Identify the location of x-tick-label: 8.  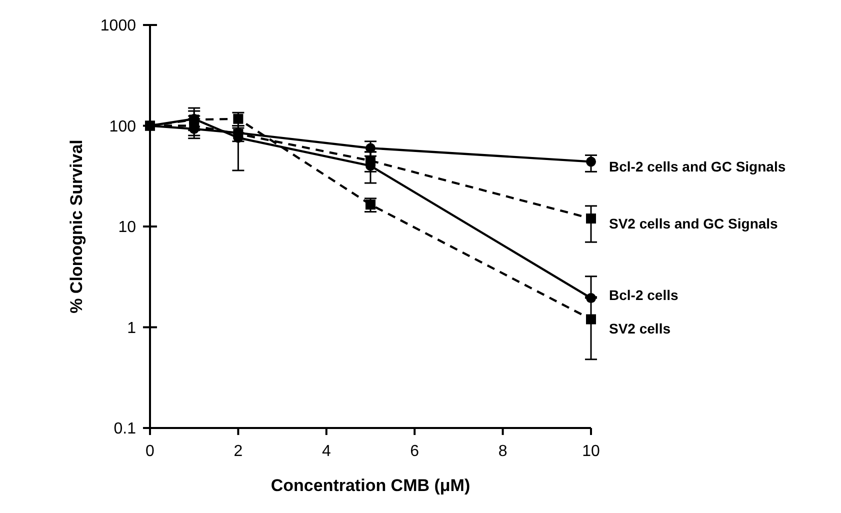
(503, 451).